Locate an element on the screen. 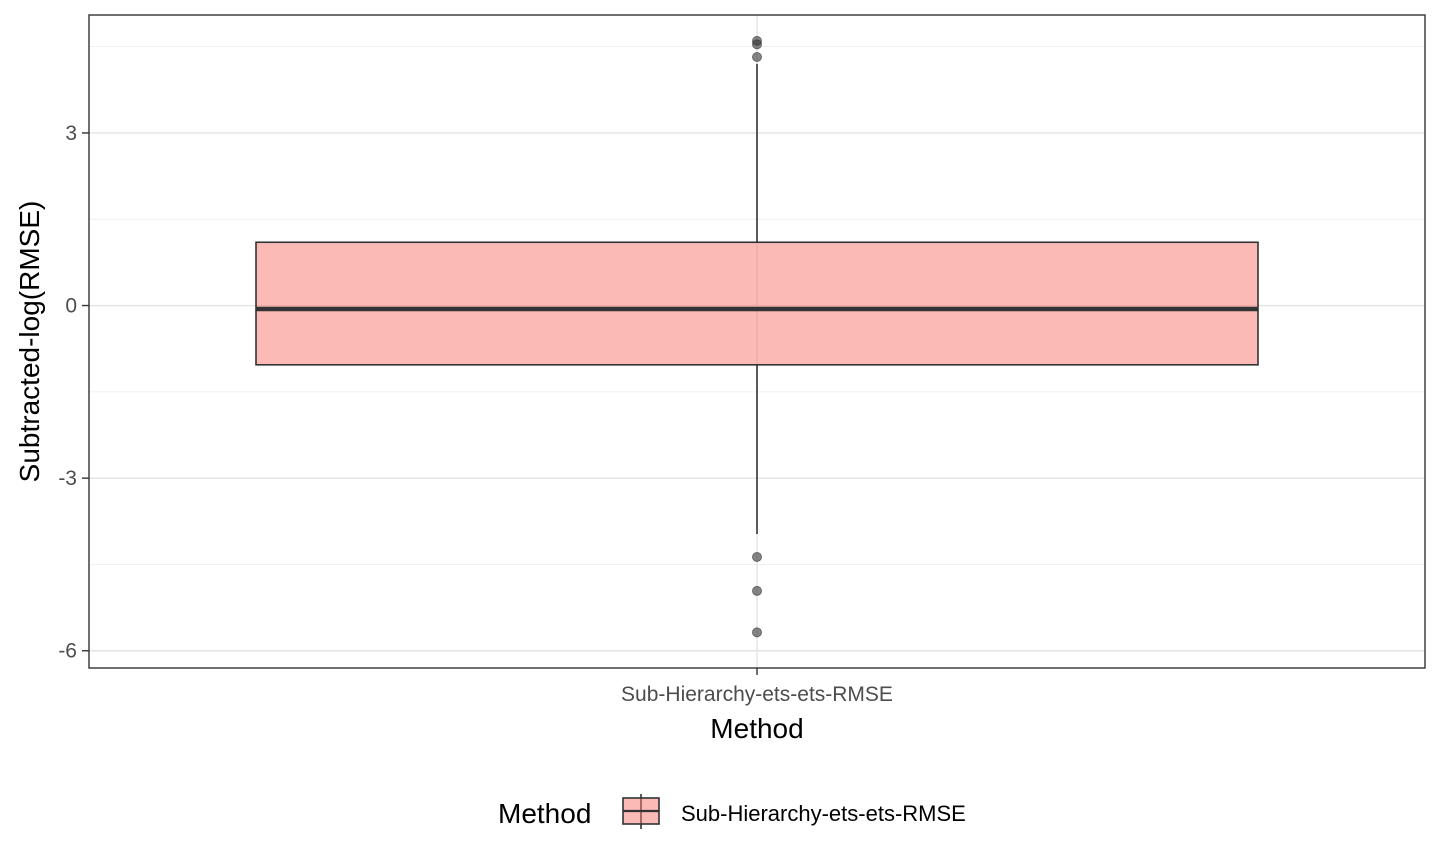  x-axis-ticks: Sub-Hierarchy-ets-ets-RMSE is located at coordinates (757, 687).